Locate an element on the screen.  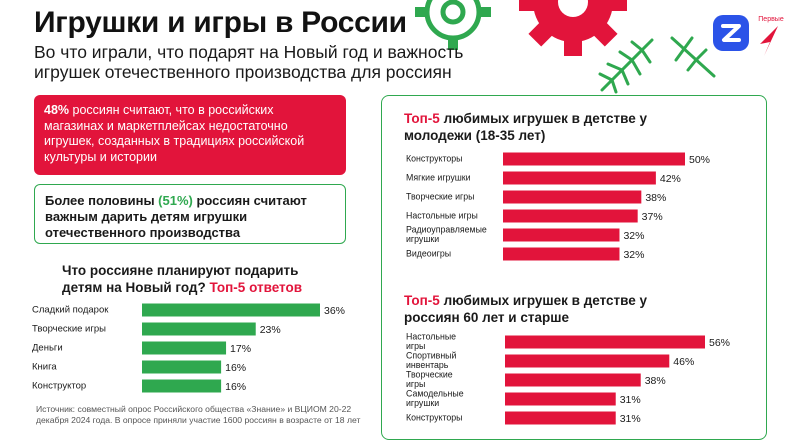
green-gear-decoration is located at coordinates (453, 25).